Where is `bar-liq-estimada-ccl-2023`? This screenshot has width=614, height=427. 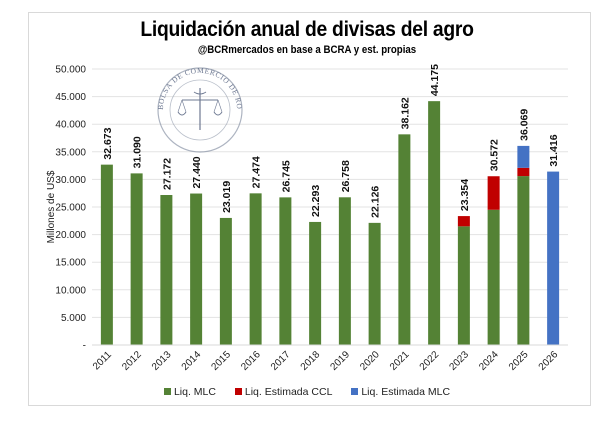
bar-liq-estimada-ccl-2023 is located at coordinates (463, 221).